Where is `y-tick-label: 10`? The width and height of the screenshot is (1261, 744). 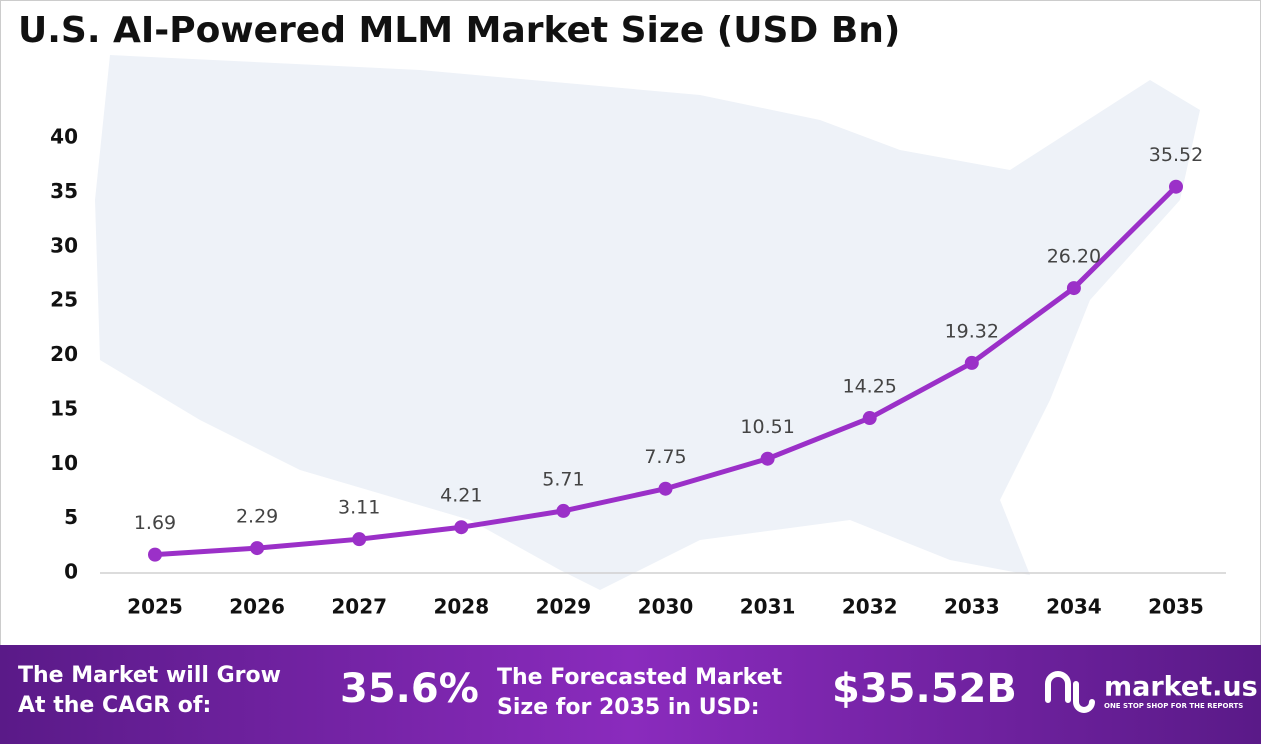 y-tick-label: 10 is located at coordinates (64, 463).